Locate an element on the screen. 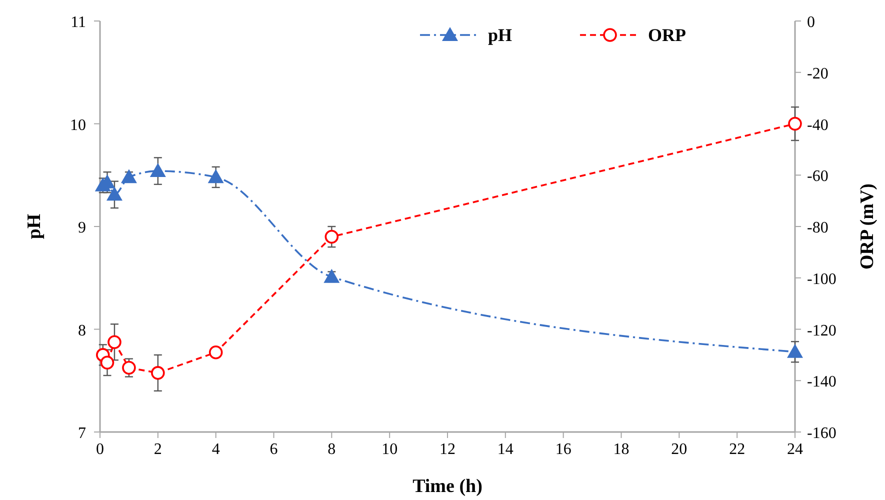 The image size is (885, 500). x-axis-title: Time (h) is located at coordinates (447, 486).